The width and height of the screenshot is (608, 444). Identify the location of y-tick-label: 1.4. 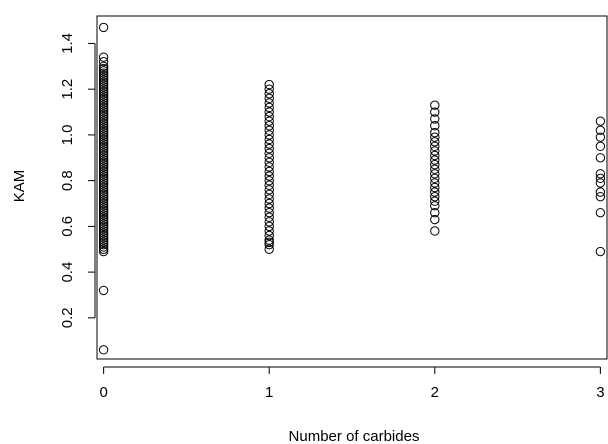
(67, 43).